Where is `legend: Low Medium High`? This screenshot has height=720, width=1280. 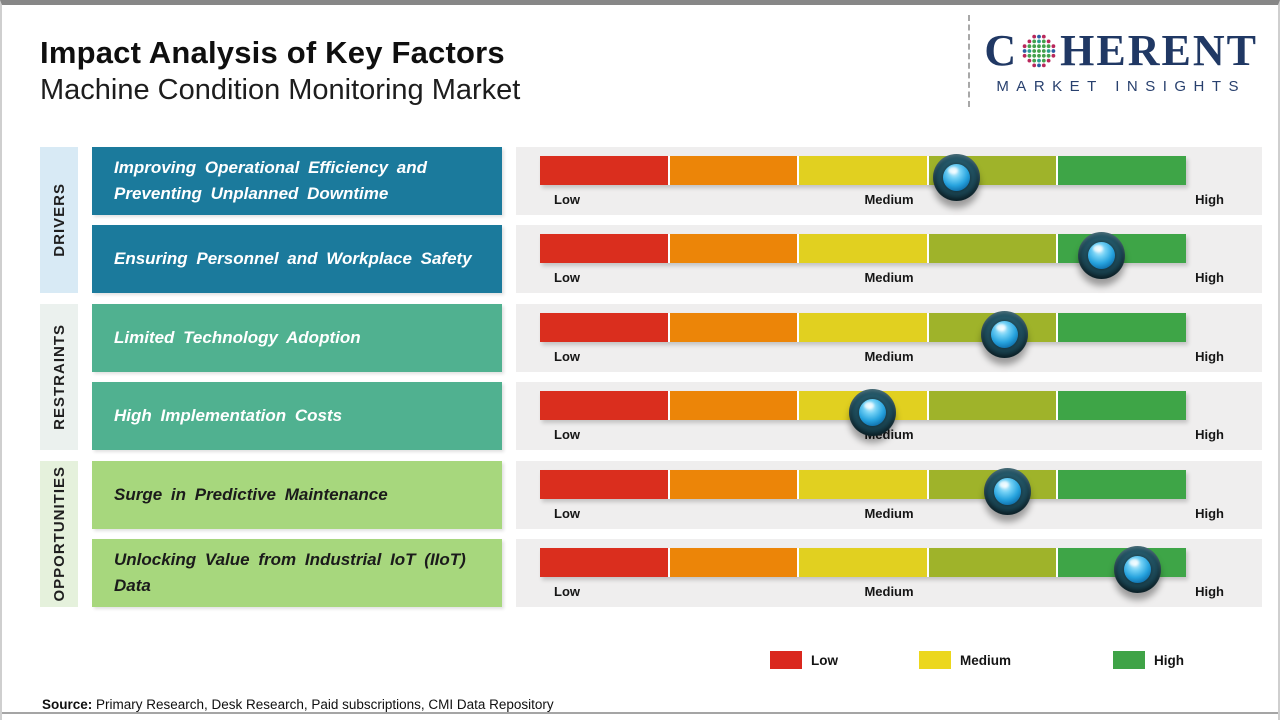 legend: Low Medium High is located at coordinates (977, 660).